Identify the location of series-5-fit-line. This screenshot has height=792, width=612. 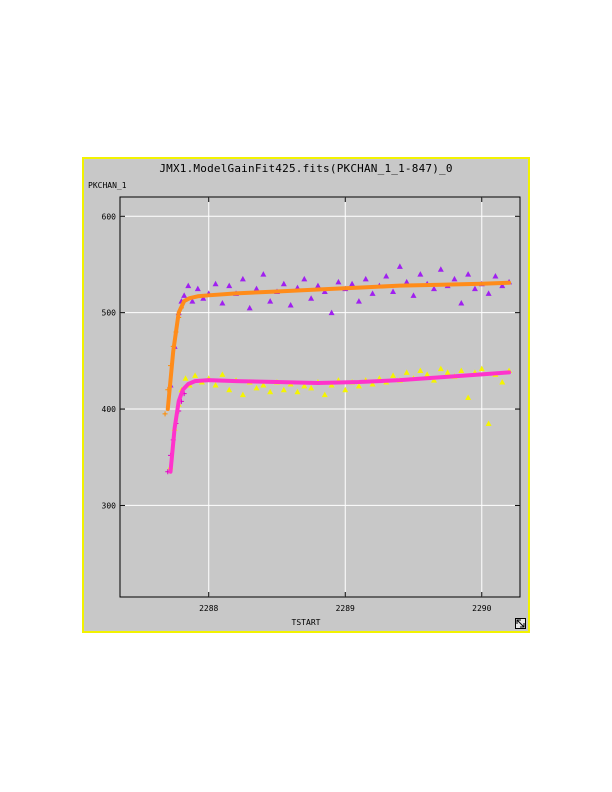
(340, 422).